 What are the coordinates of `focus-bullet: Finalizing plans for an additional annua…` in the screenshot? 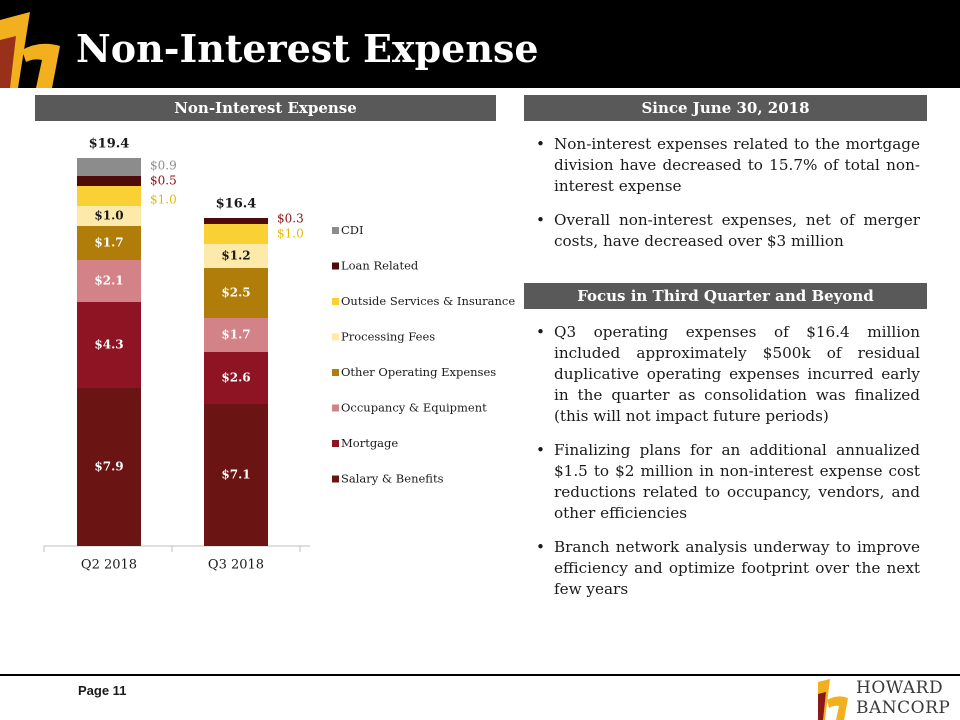 It's located at (725, 482).